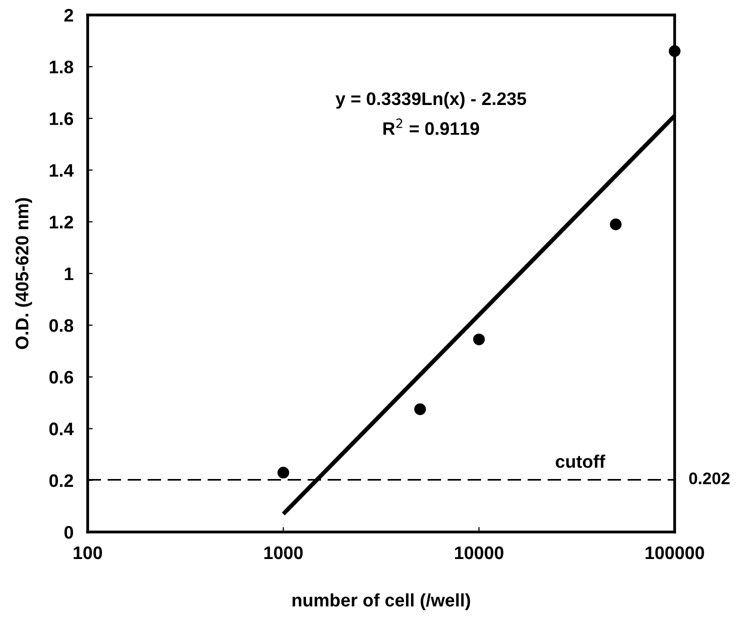  What do you see at coordinates (69, 532) in the screenshot?
I see `y-tick-label: 0` at bounding box center [69, 532].